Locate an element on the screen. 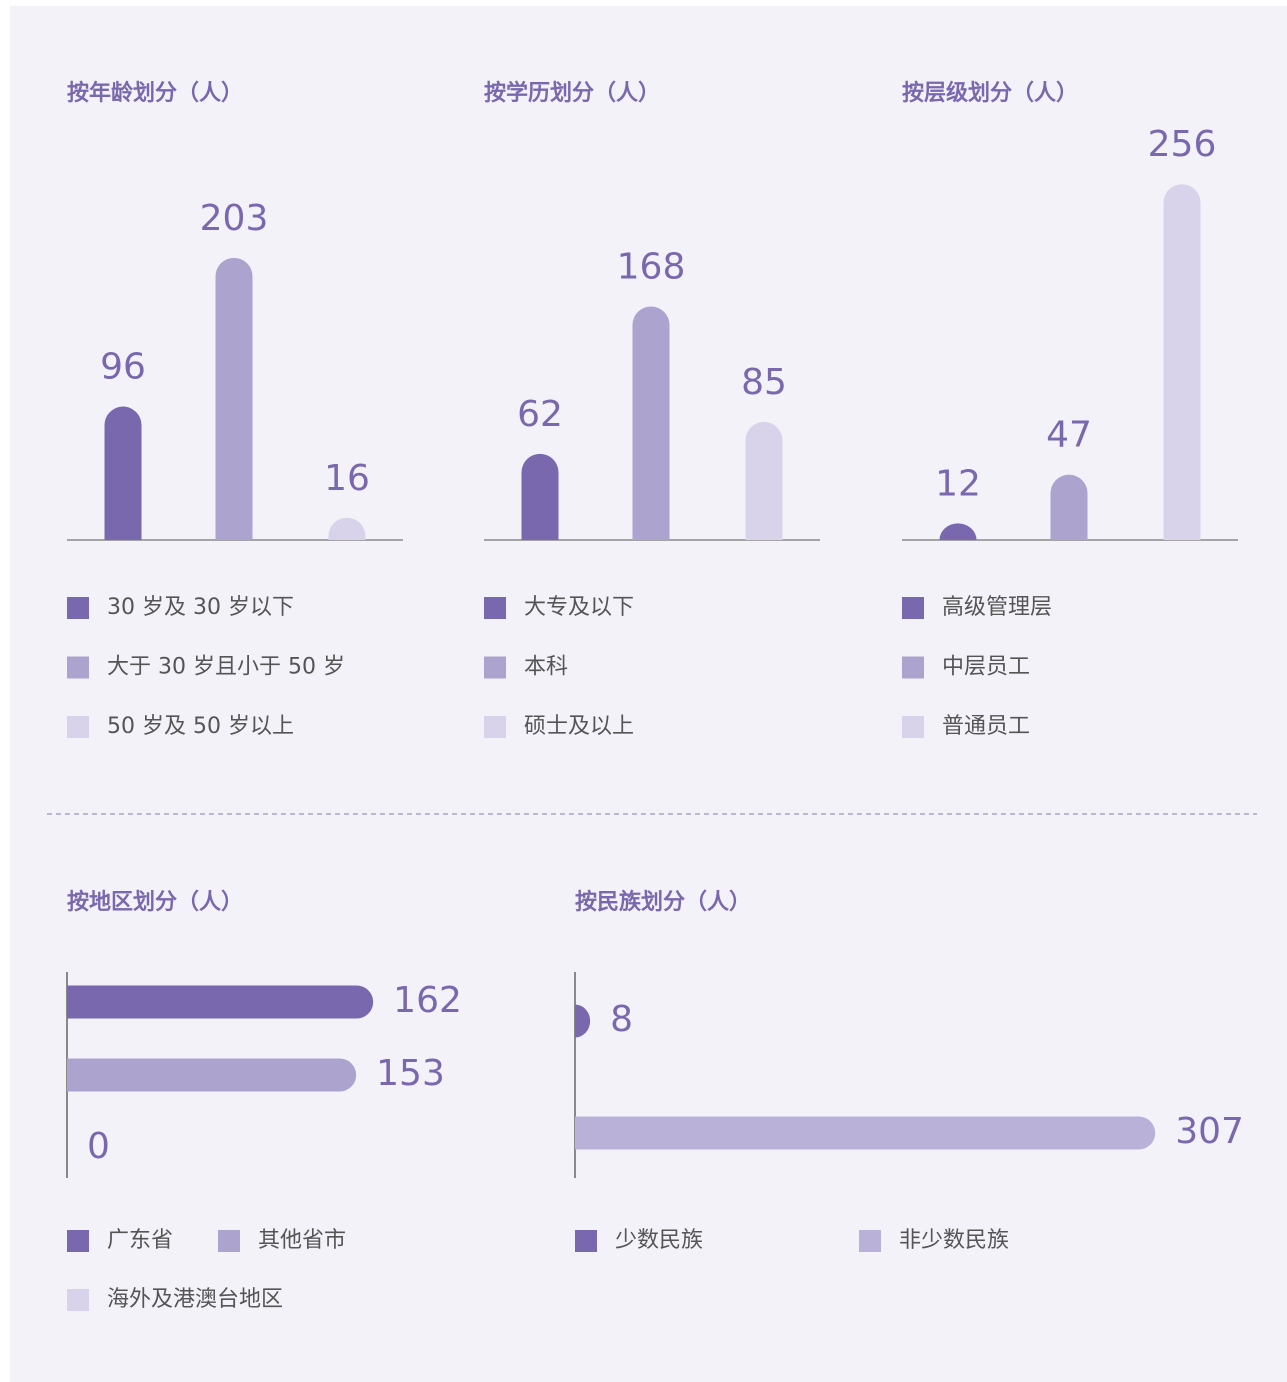 The image size is (1287, 1382). value-label: 8 is located at coordinates (621, 1019).